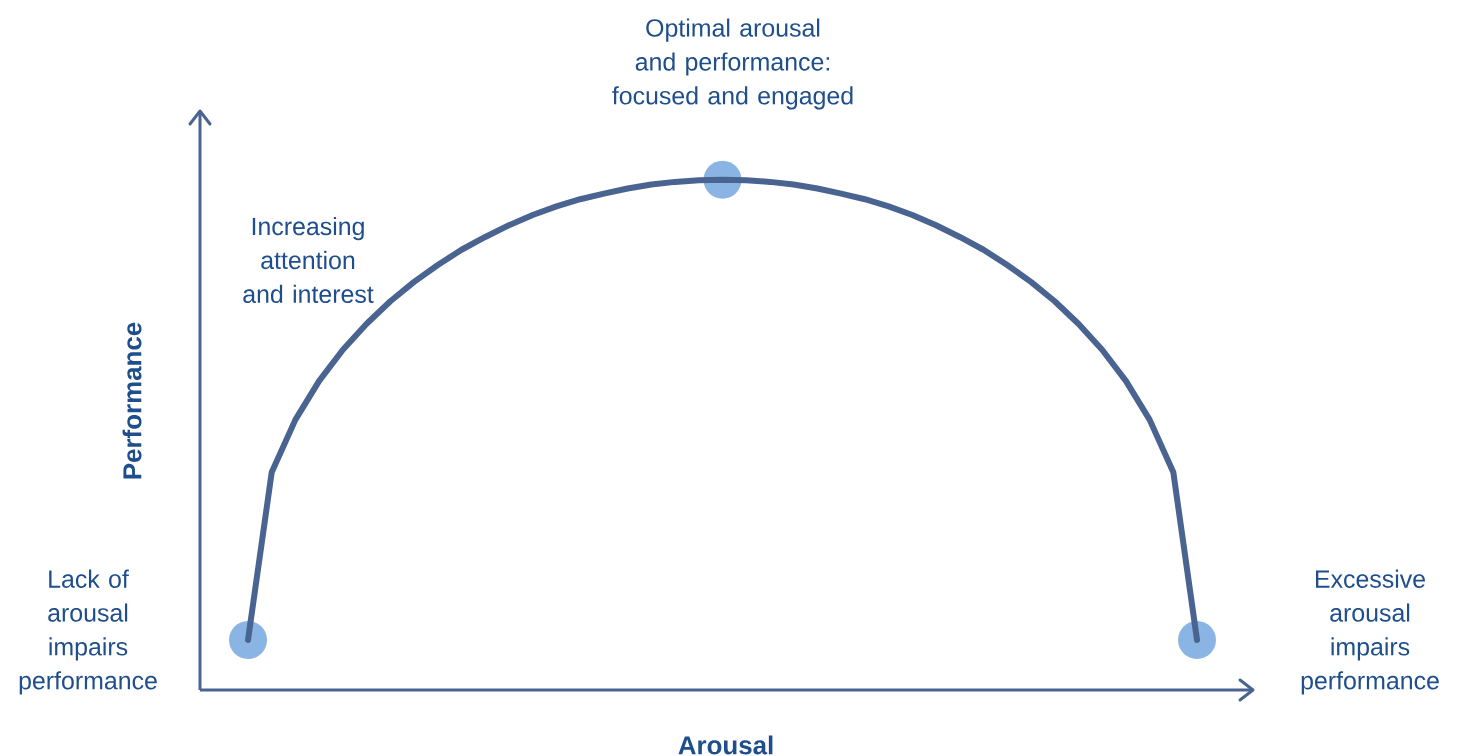 Image resolution: width=1468 pixels, height=756 pixels. What do you see at coordinates (88, 632) in the screenshot?
I see `text: Lack of arousal impairs performance` at bounding box center [88, 632].